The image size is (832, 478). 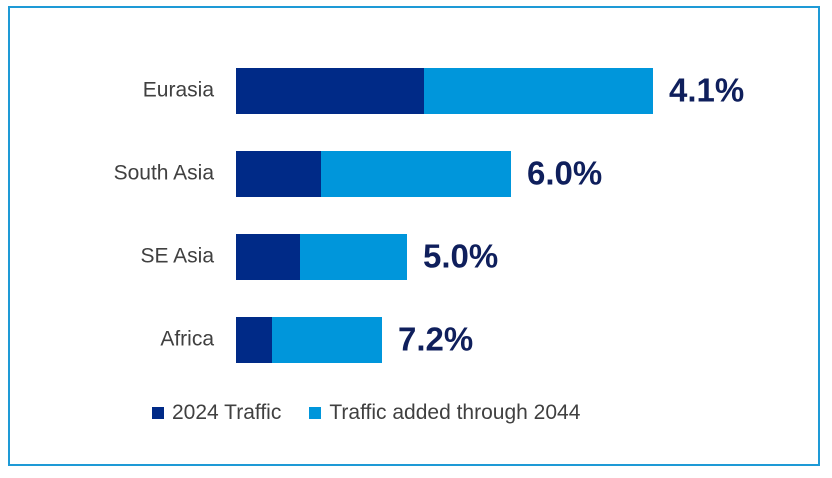 I want to click on bar-se-asia-2024-traffic, so click(x=268, y=257).